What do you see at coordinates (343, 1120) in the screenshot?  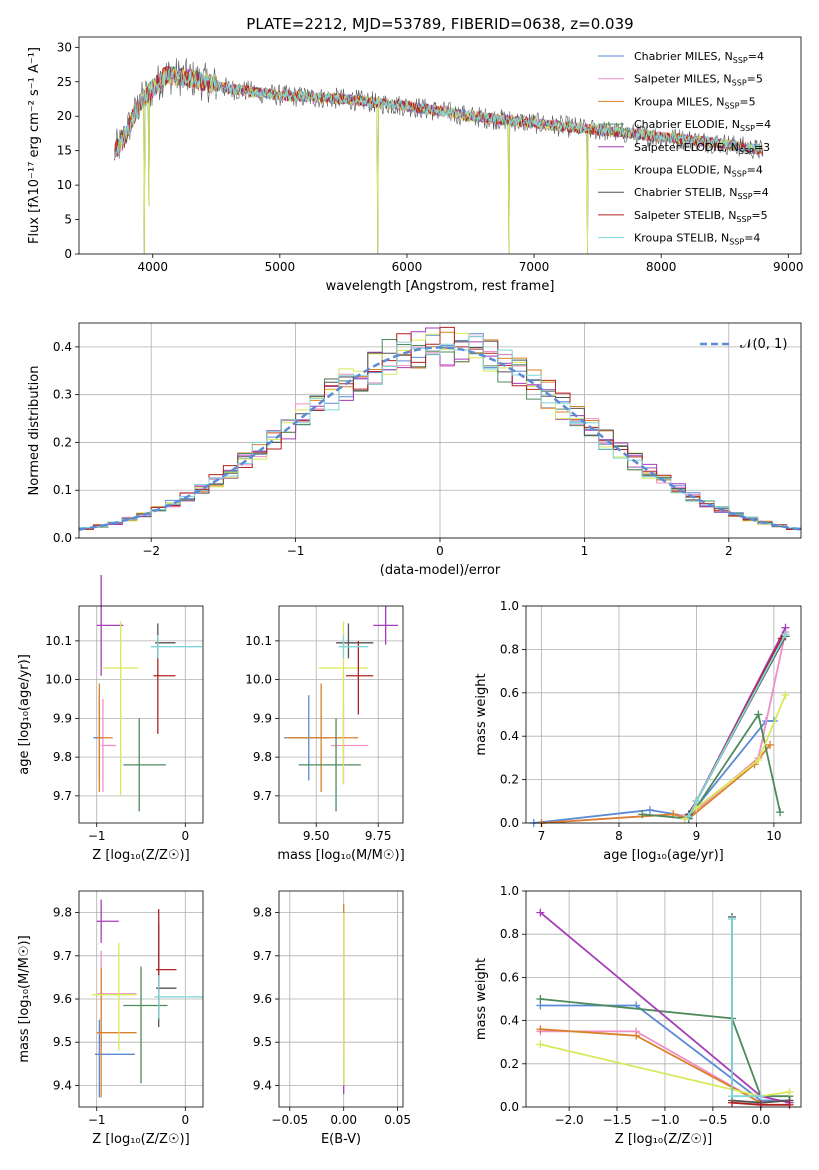 I see `x-tick-label: 0.00` at bounding box center [343, 1120].